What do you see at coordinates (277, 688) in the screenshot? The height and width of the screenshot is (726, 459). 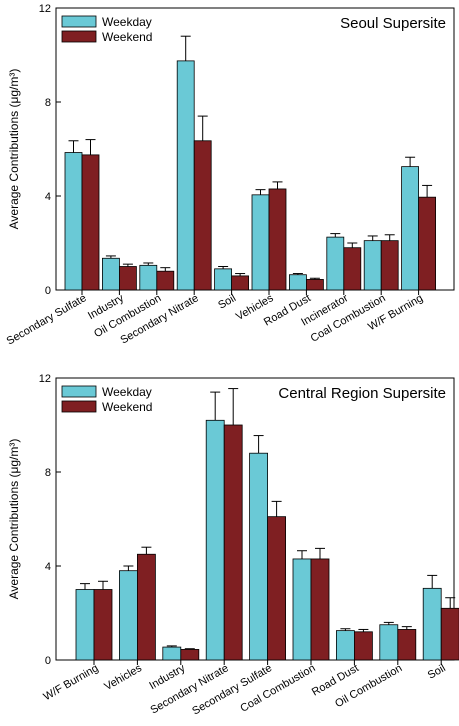 I see `category-label: Coal Combustion` at bounding box center [277, 688].